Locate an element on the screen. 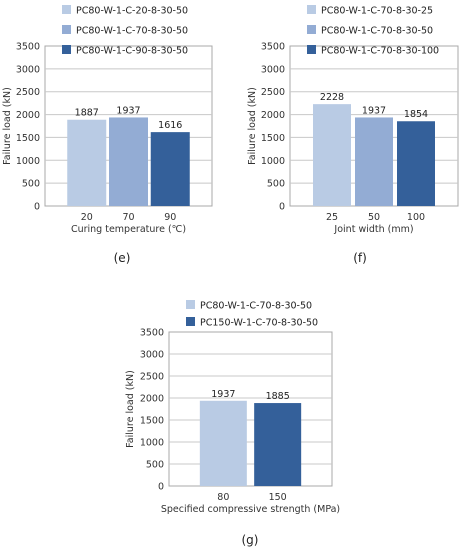 Image resolution: width=471 pixels, height=554 pixels. legend-entry: PC80-W-1-C-20-8-30-50 is located at coordinates (132, 11).